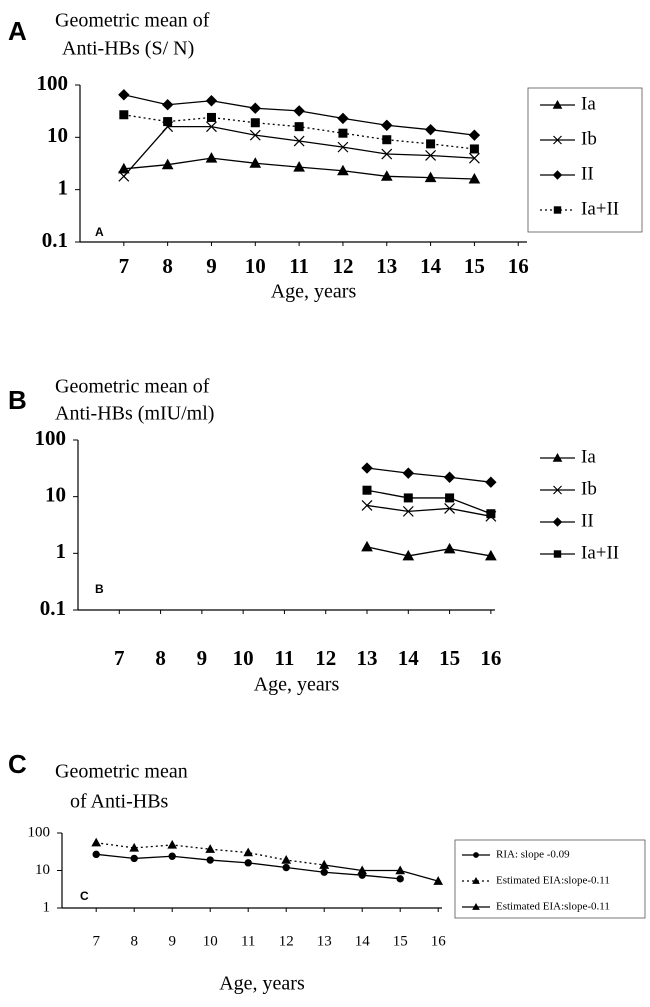  I want to click on chart-title: Anti-HBs (mIU/ml), so click(134, 414).